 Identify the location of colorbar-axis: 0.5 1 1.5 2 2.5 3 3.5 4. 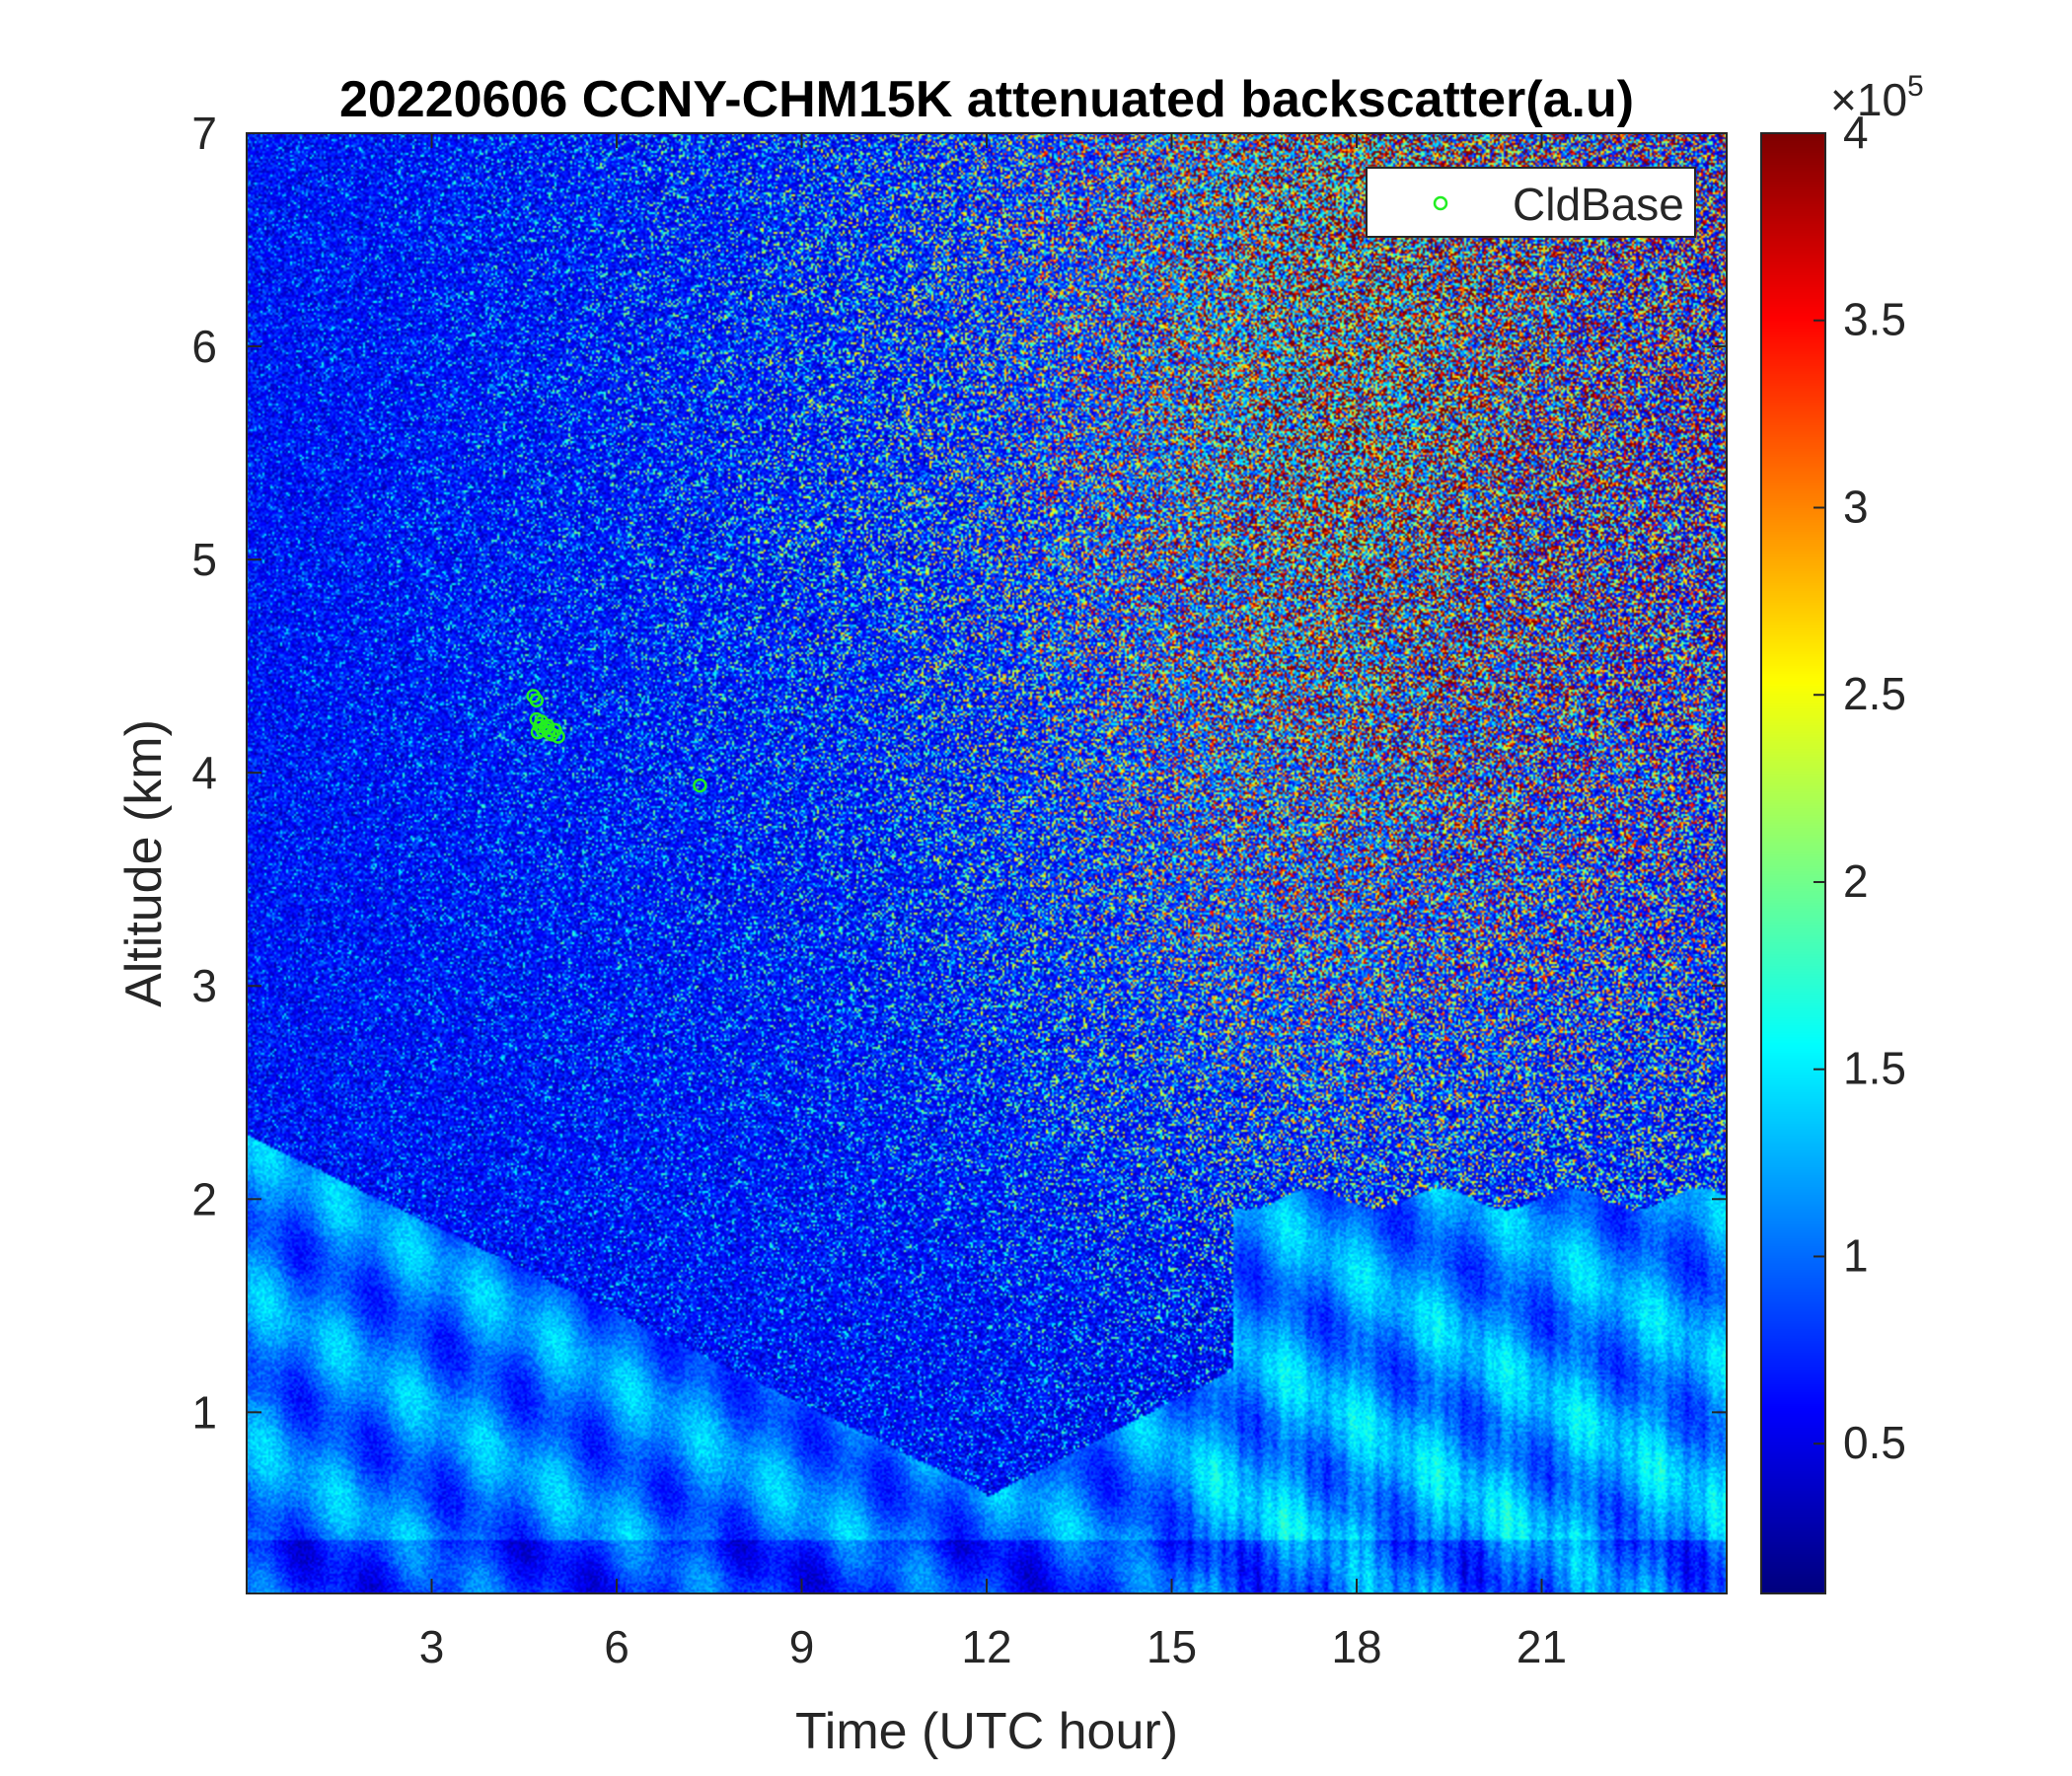
(1833, 851).